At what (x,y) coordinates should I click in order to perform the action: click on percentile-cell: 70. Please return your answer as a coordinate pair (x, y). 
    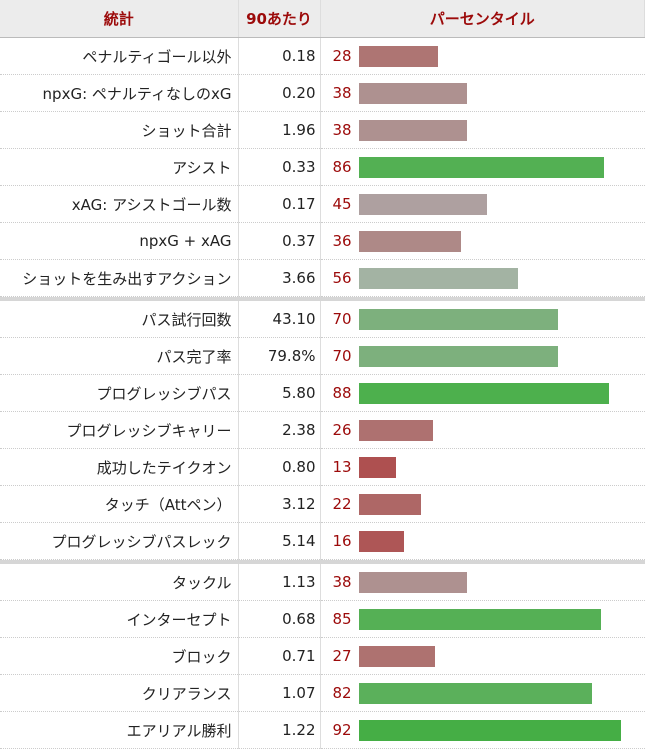
    Looking at the image, I should click on (482, 356).